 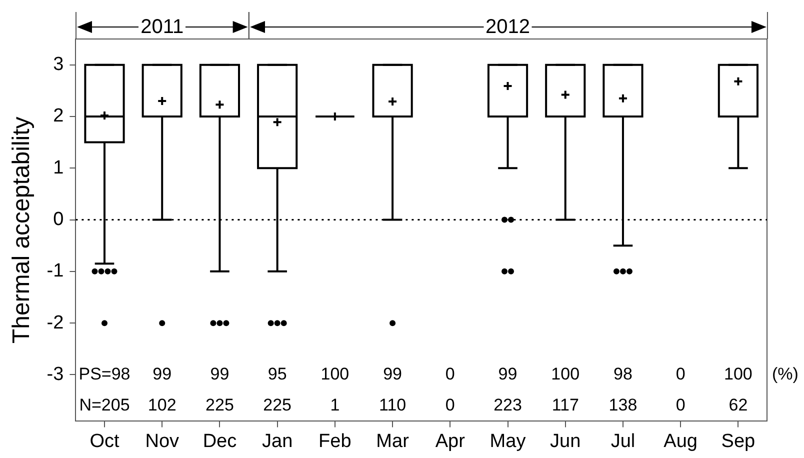 I want to click on annotation: 117, so click(x=565, y=404).